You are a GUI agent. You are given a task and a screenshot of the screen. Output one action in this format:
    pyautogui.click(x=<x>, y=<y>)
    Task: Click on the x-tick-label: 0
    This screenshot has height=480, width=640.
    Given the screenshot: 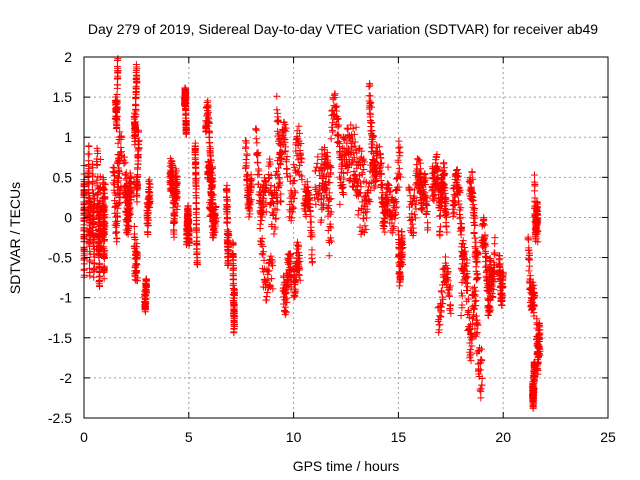 What is the action you would take?
    pyautogui.click(x=84, y=437)
    